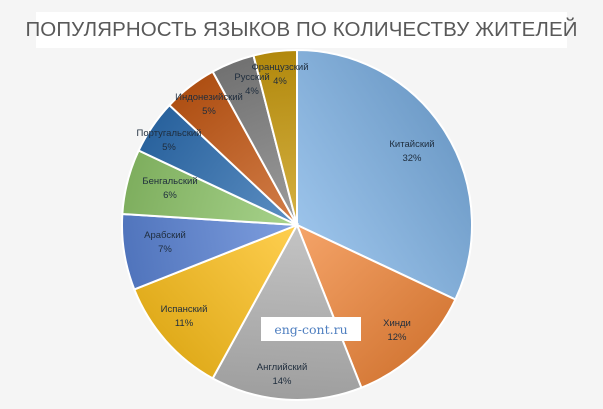  I want to click on slice-value-8: 5%, so click(209, 111).